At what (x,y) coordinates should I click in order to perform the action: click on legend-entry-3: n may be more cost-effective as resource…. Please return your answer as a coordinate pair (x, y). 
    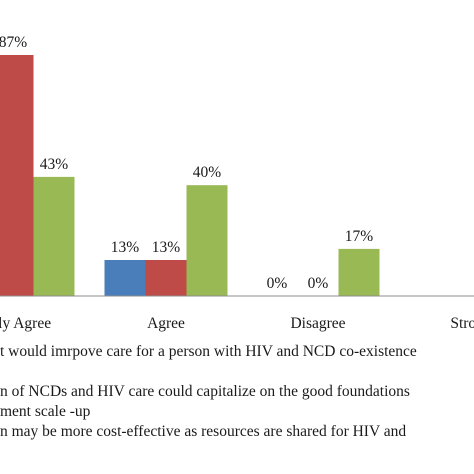
    Looking at the image, I should click on (203, 431).